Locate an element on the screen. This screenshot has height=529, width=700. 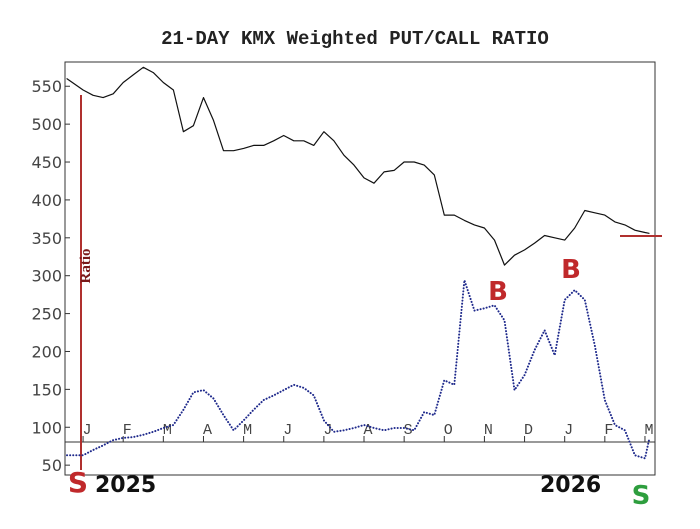
annotation: 2026 is located at coordinates (570, 485).